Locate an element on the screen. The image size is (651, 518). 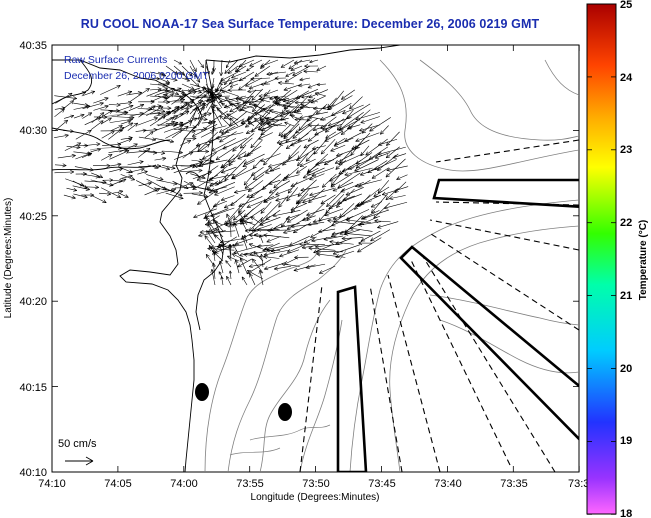
y-axis-label: Latitude (Degrees:Minutes) is located at coordinates (8, 258).